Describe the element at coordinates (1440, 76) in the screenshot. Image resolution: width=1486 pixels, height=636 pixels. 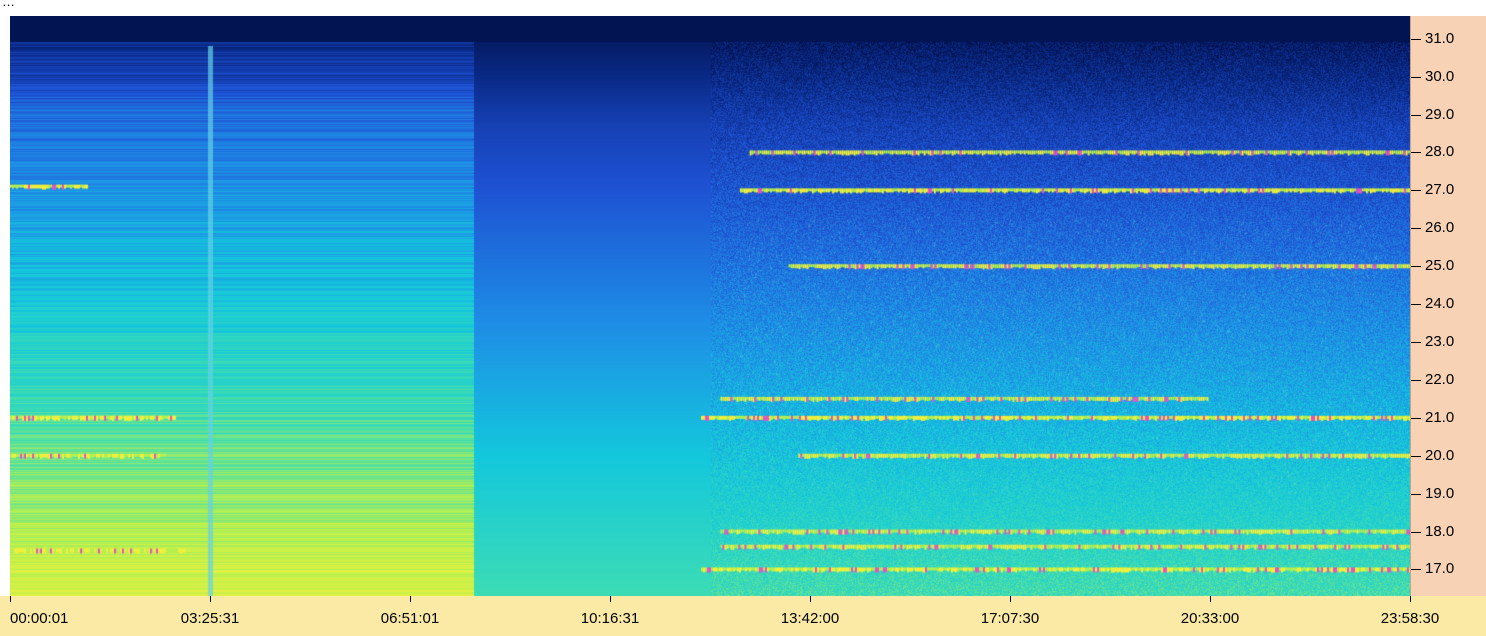
I see `y-tick-label: 30.0` at that location.